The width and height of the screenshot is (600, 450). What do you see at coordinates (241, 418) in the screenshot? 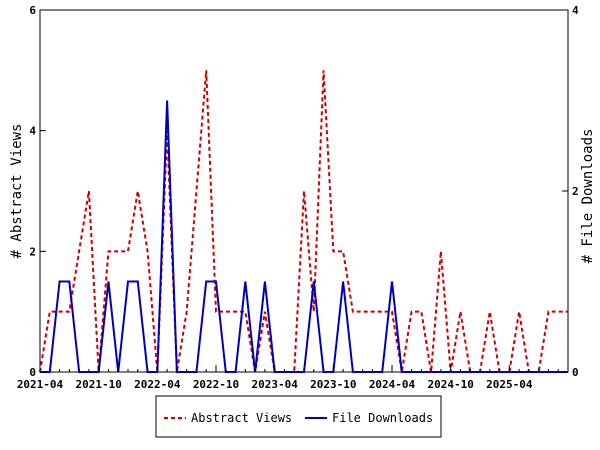
I see `legend-label-abstract-views: Abstract Views` at bounding box center [241, 418].